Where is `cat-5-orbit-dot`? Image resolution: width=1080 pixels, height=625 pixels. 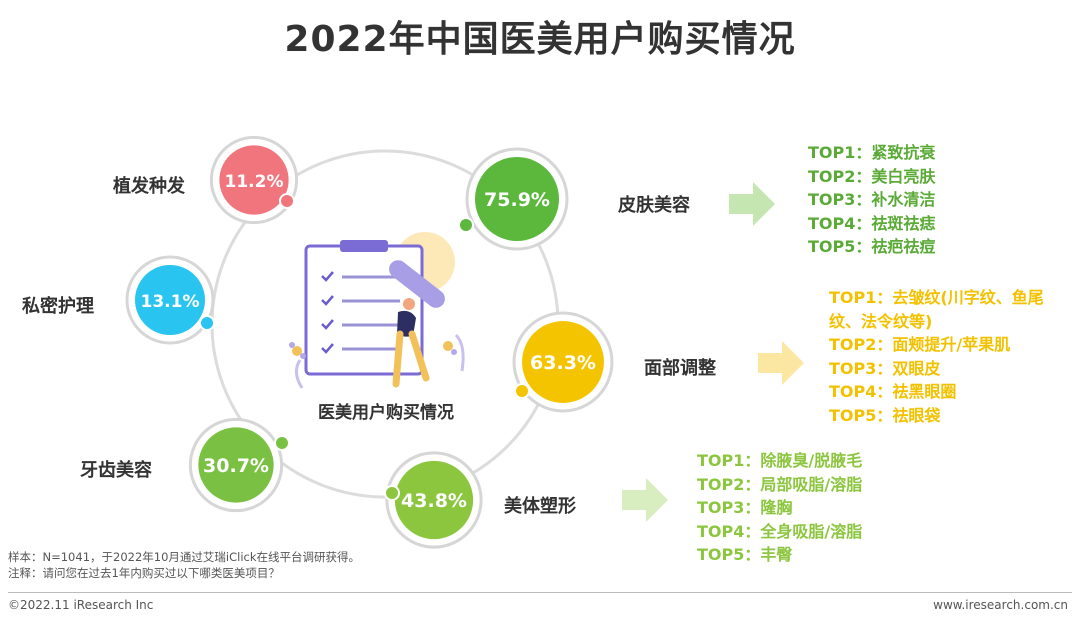 cat-5-orbit-dot is located at coordinates (287, 201).